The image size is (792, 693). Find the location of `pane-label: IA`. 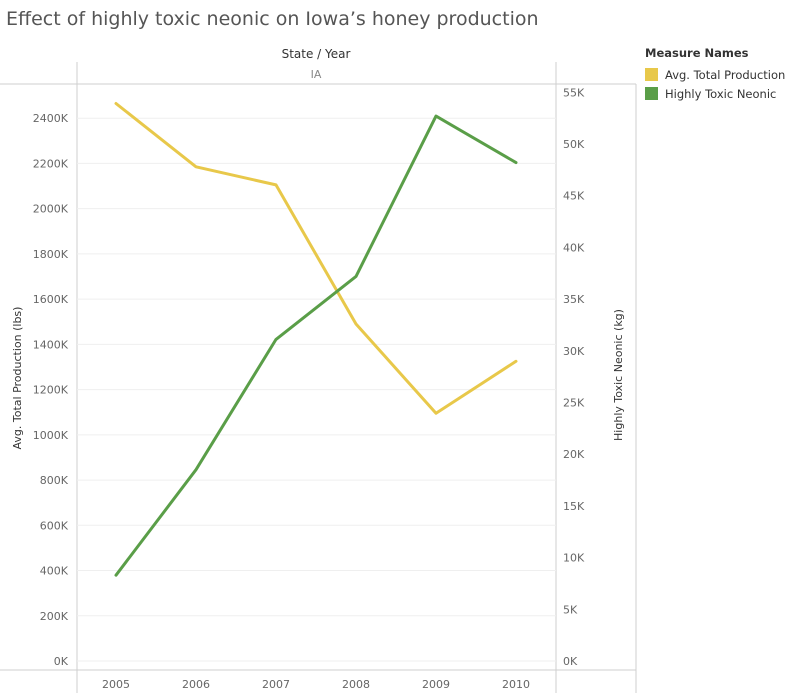

pane-label: IA is located at coordinates (316, 74).